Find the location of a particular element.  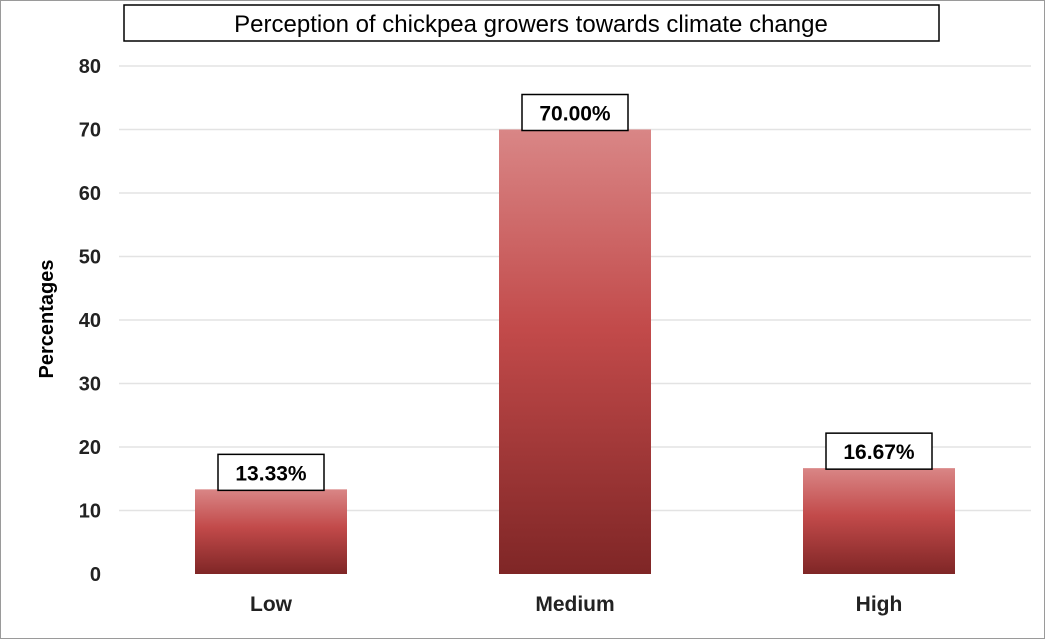

x-tick-label: High is located at coordinates (879, 604).